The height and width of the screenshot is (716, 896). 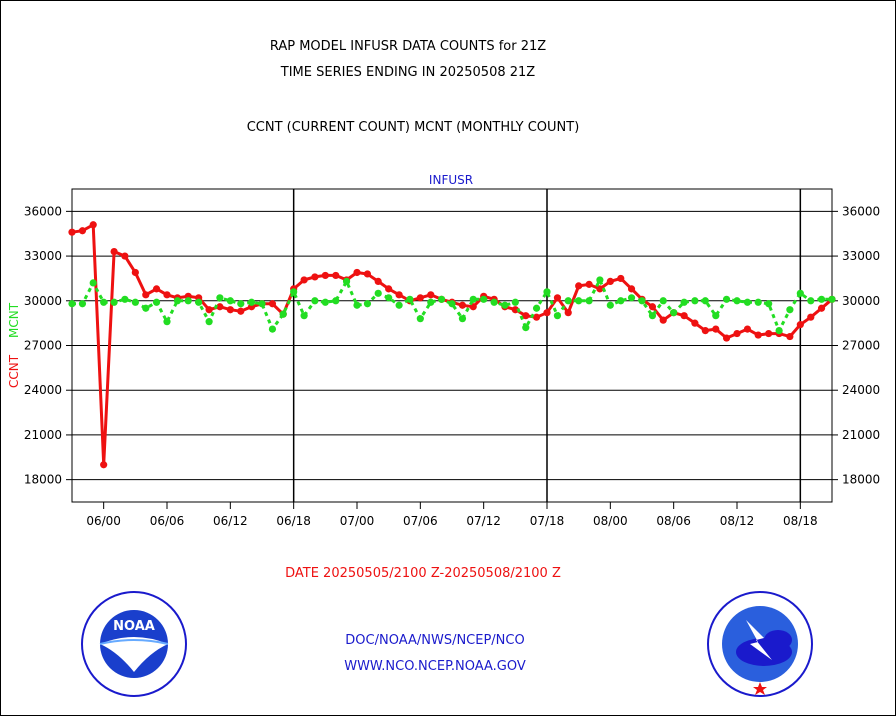 What do you see at coordinates (861, 301) in the screenshot?
I see `y-tick-label-right: 30000` at bounding box center [861, 301].